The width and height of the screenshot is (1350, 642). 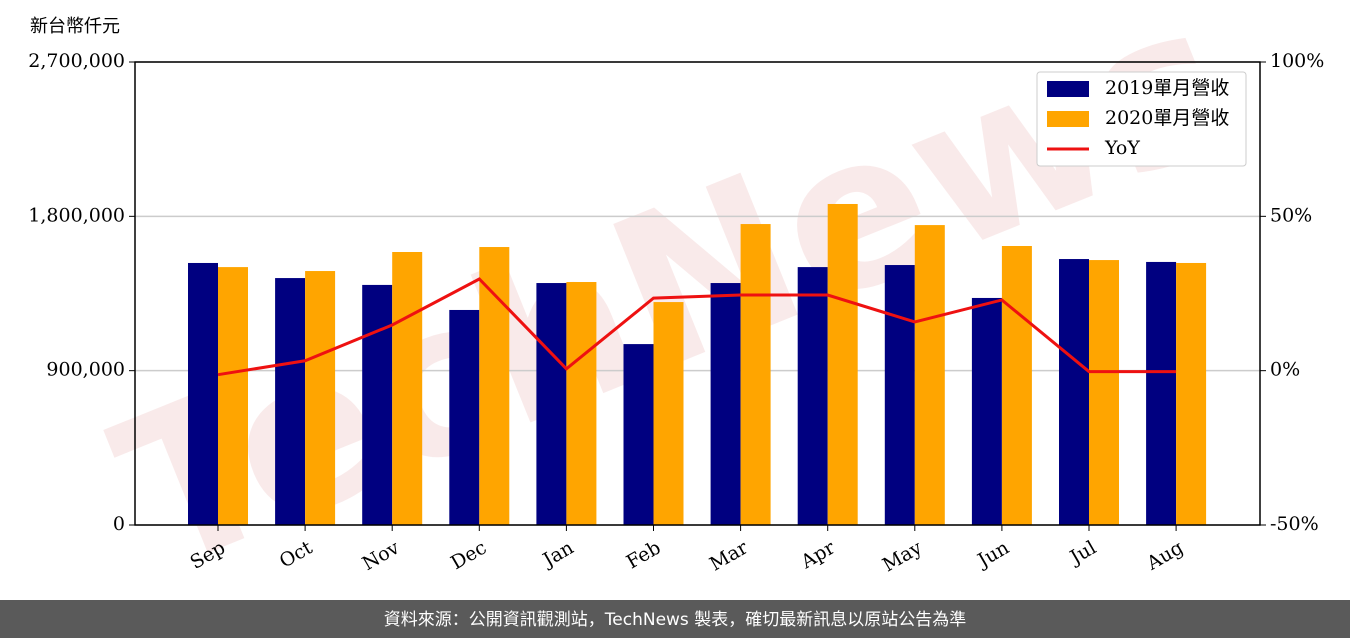 What do you see at coordinates (1167, 88) in the screenshot?
I see `legend-label: 2019單月營收` at bounding box center [1167, 88].